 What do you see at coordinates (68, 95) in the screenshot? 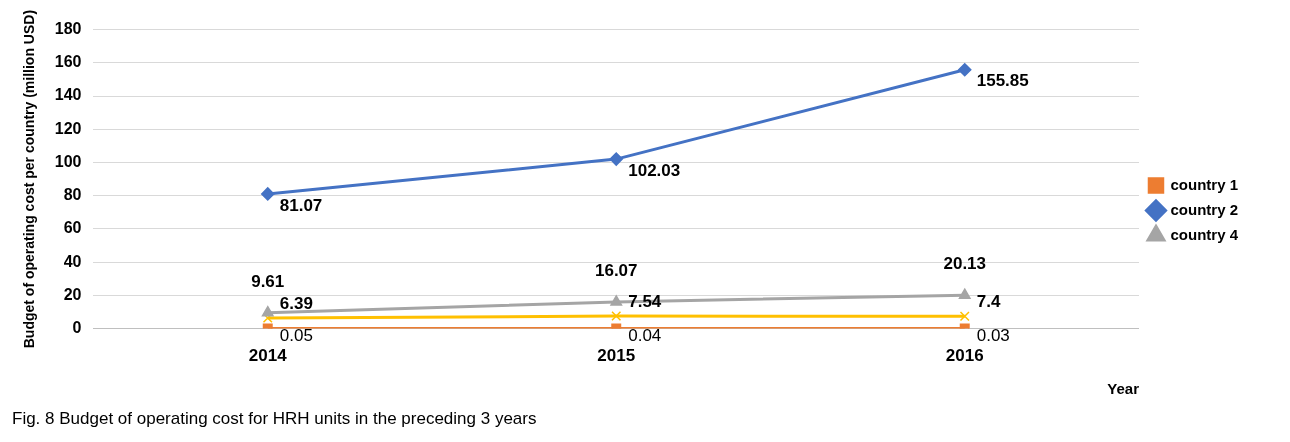
I see `y-tick-label: 140` at bounding box center [68, 95].